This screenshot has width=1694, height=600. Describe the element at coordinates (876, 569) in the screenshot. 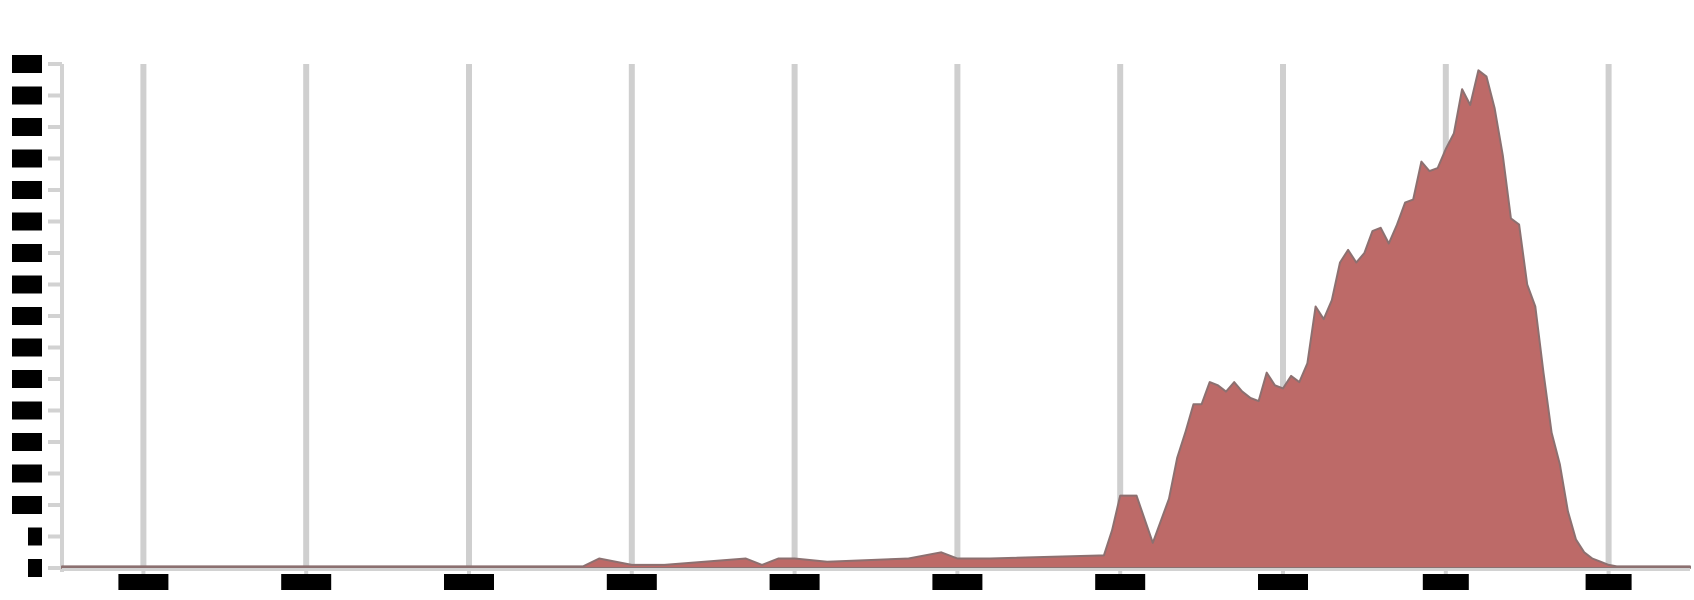

I see `x-axis-line` at that location.